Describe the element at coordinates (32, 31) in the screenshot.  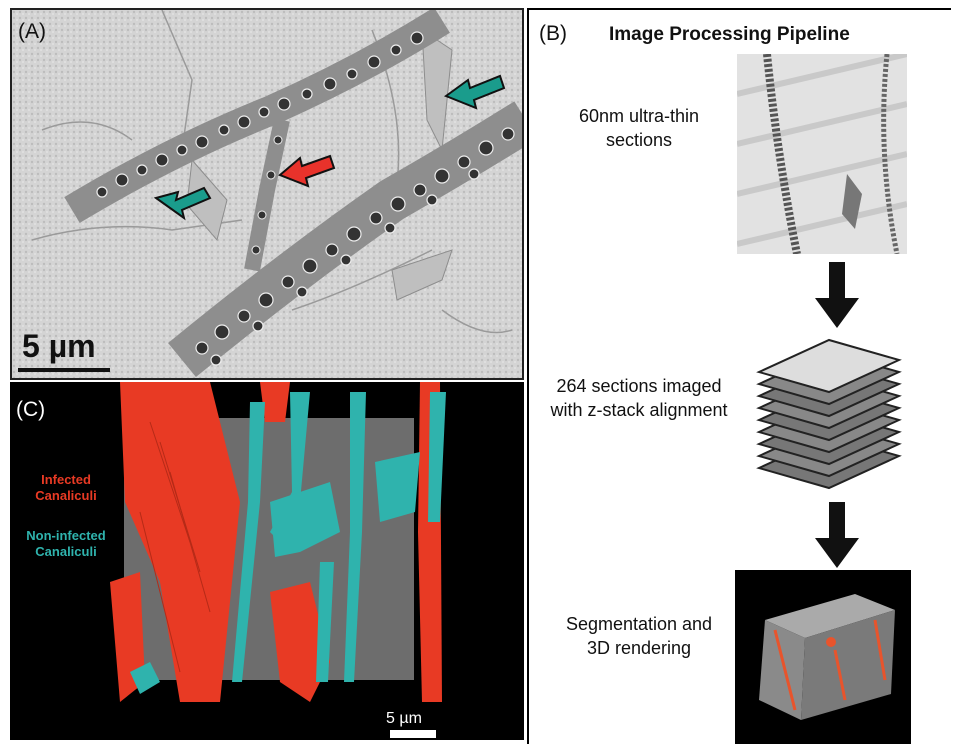
I see `panel-a-label: (A)` at that location.